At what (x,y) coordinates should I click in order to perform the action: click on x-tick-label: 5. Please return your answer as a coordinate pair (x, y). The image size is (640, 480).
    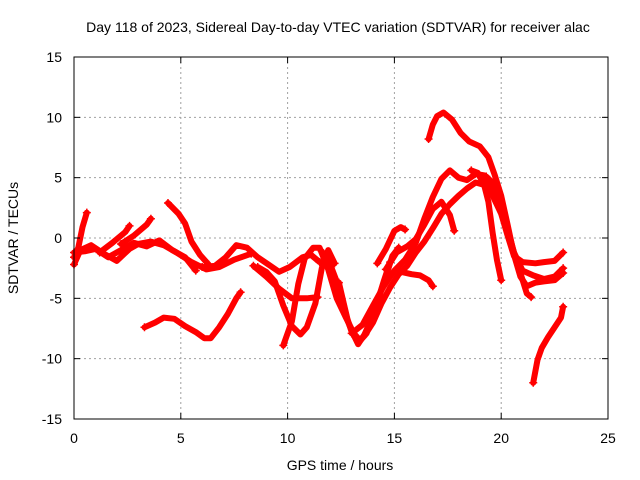
    Looking at the image, I should click on (181, 438).